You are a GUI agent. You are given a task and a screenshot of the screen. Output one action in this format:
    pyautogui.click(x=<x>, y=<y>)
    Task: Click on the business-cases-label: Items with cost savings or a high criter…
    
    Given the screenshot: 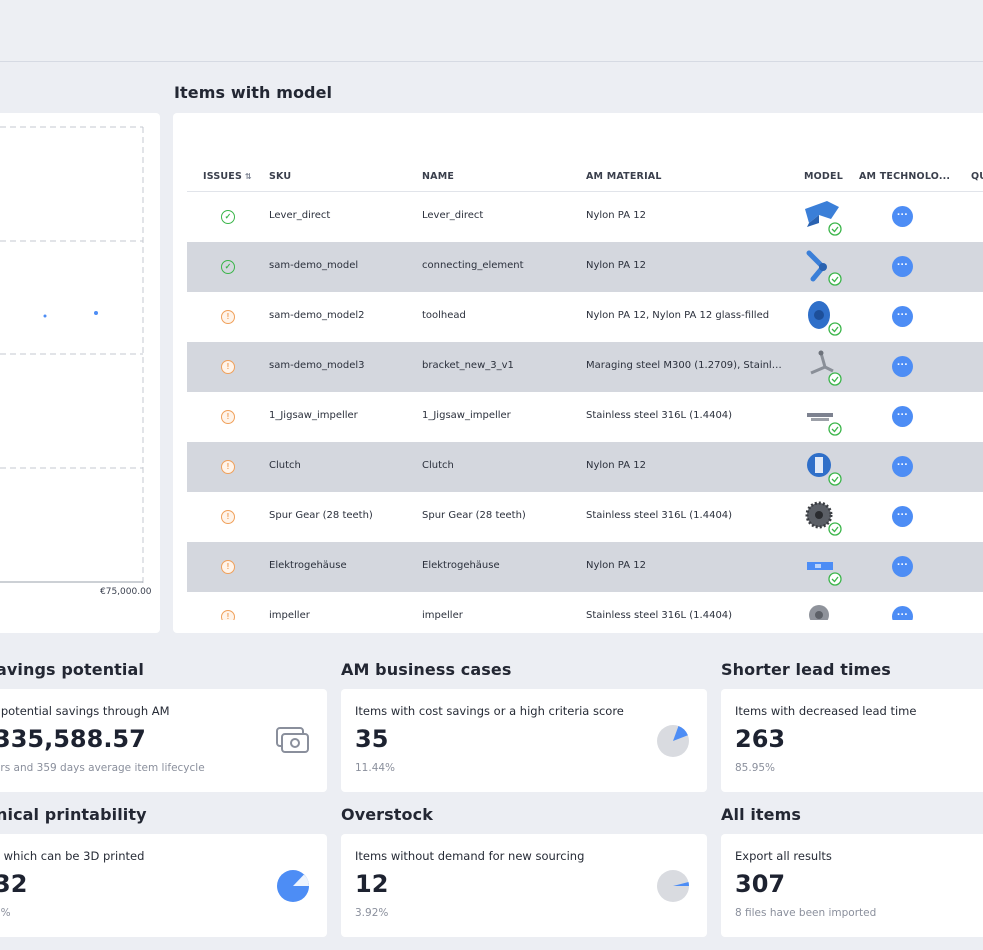 What is the action you would take?
    pyautogui.click(x=489, y=711)
    